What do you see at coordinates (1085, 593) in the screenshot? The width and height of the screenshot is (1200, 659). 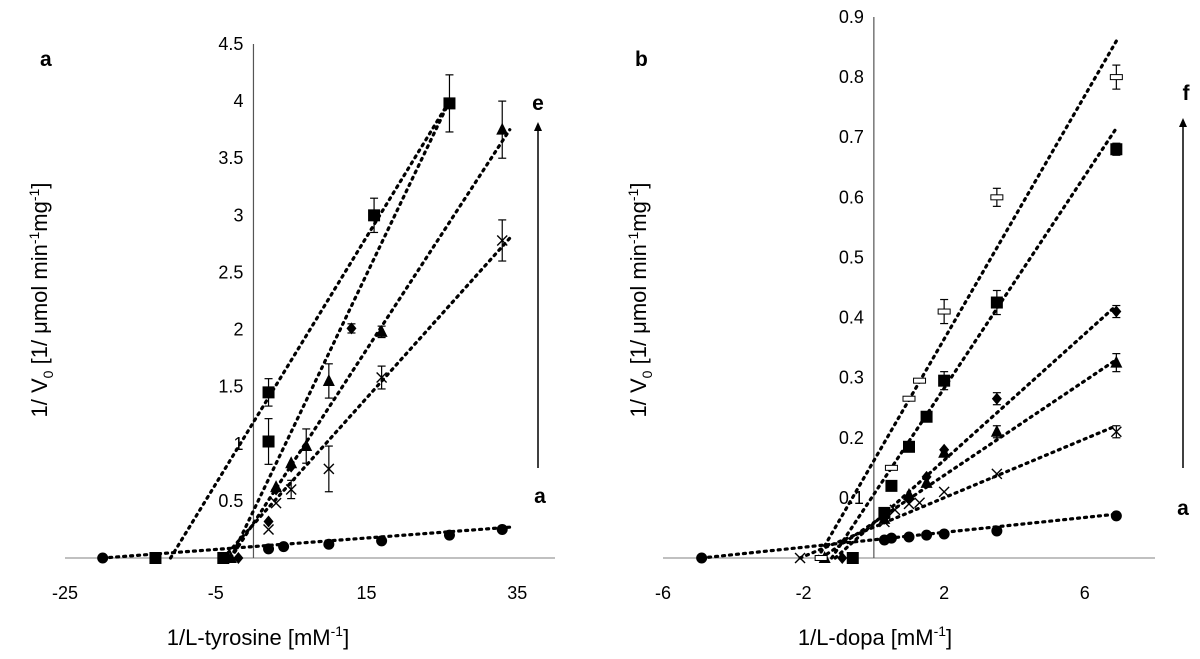 I see `panel-b-x-tick-label: 6` at bounding box center [1085, 593].